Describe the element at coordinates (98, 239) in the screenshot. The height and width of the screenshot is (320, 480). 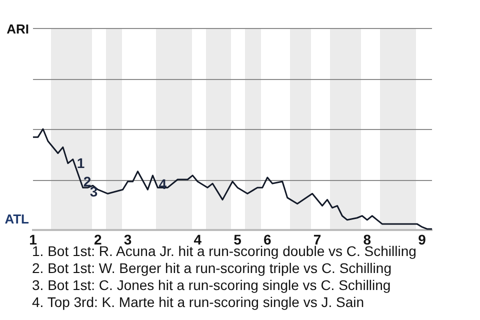
I see `x-tick-label: 2` at that location.